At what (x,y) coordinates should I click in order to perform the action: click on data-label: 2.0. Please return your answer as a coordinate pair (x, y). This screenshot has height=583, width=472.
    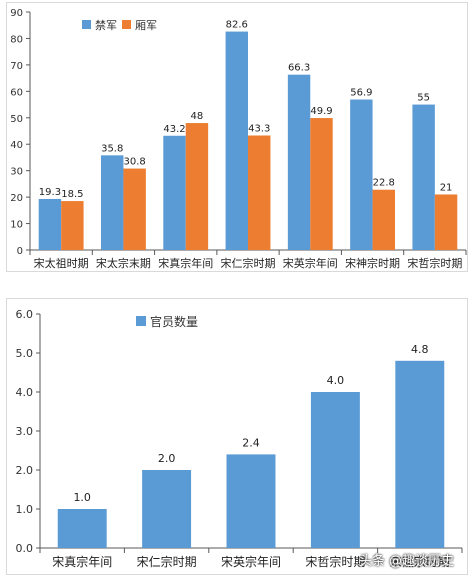
    Looking at the image, I should click on (167, 458).